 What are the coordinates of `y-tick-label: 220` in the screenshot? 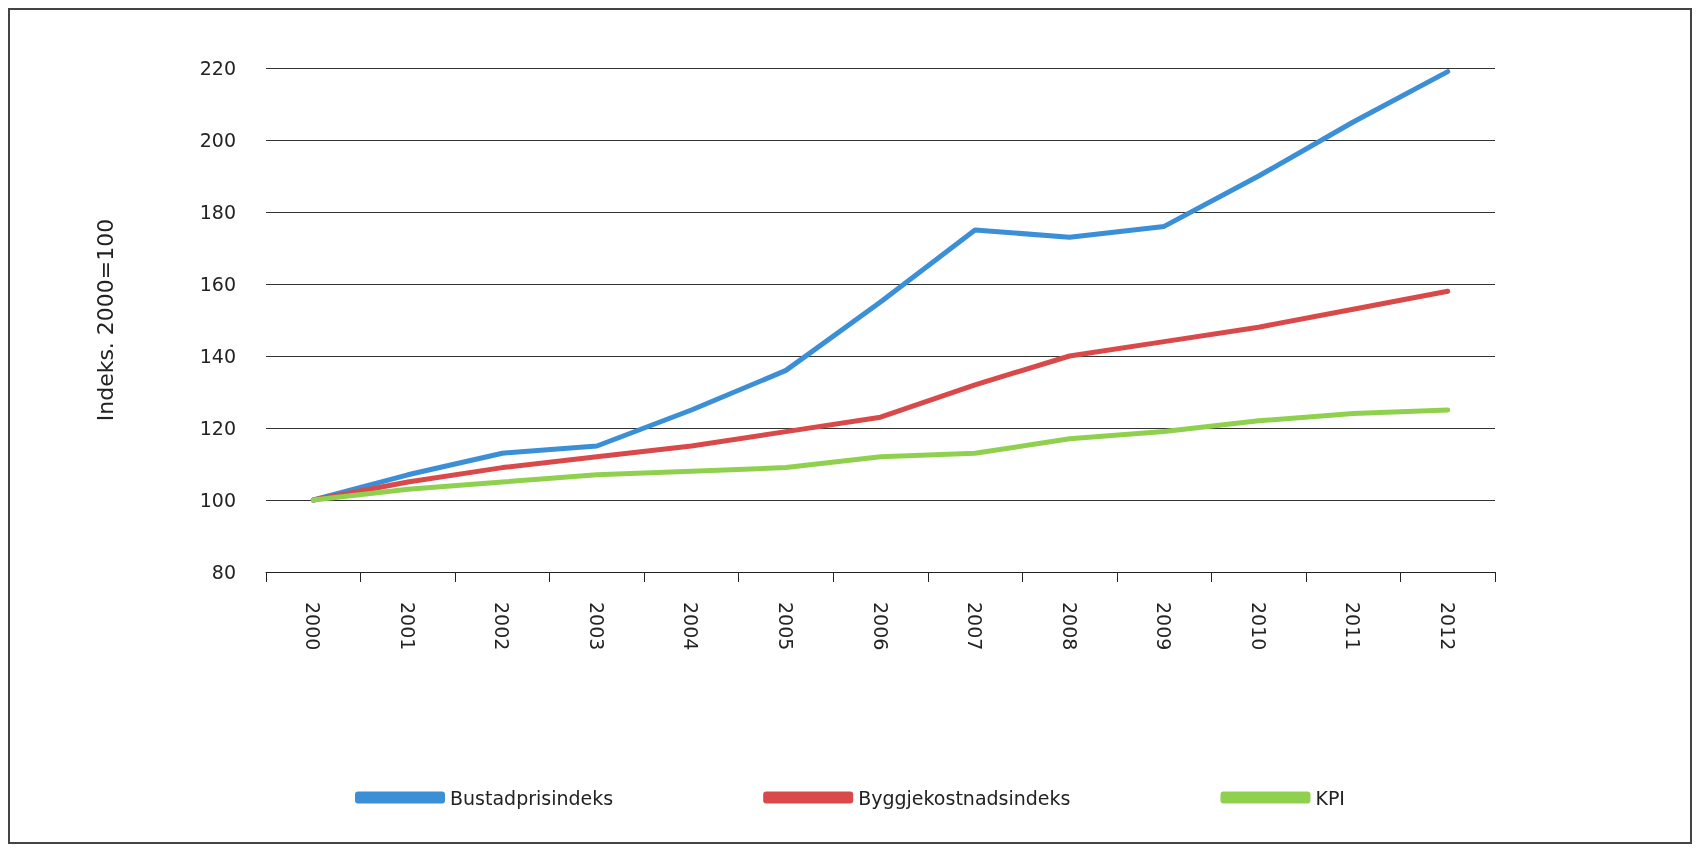 It's located at (217, 68).